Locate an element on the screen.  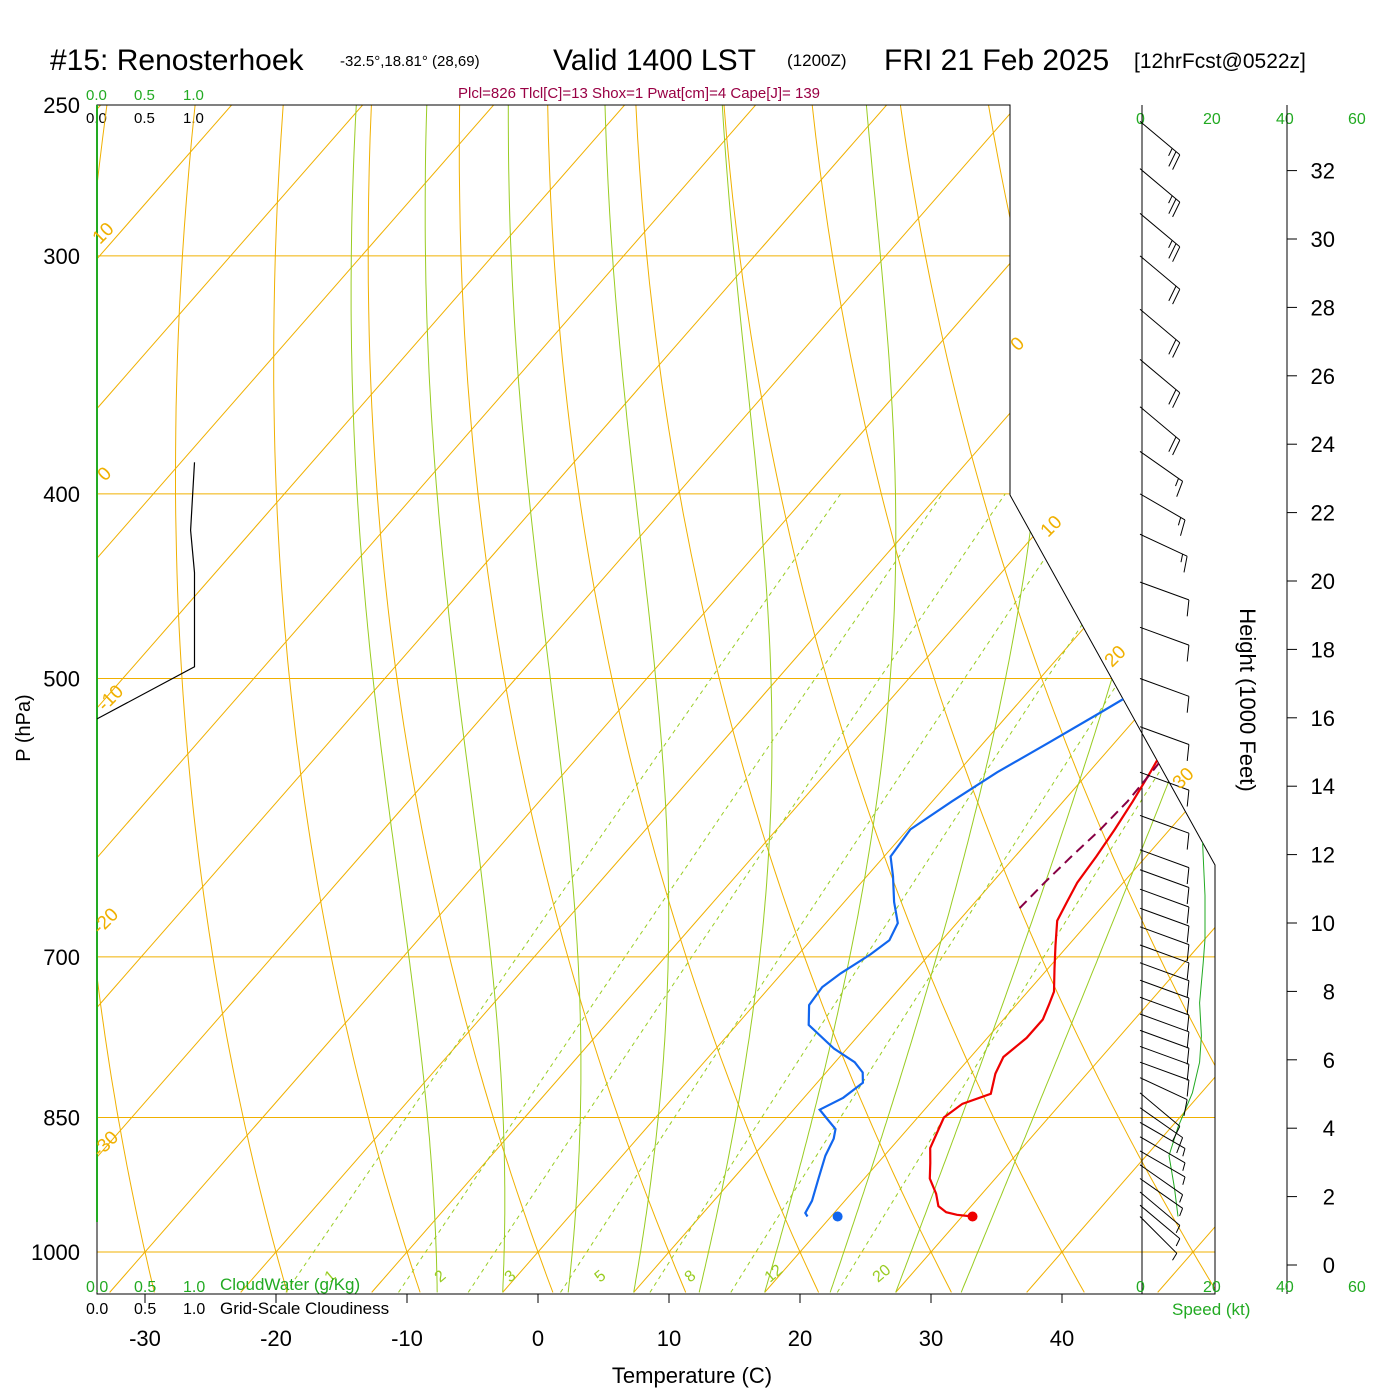
height-tick-label: 30 is located at coordinates (1323, 239).